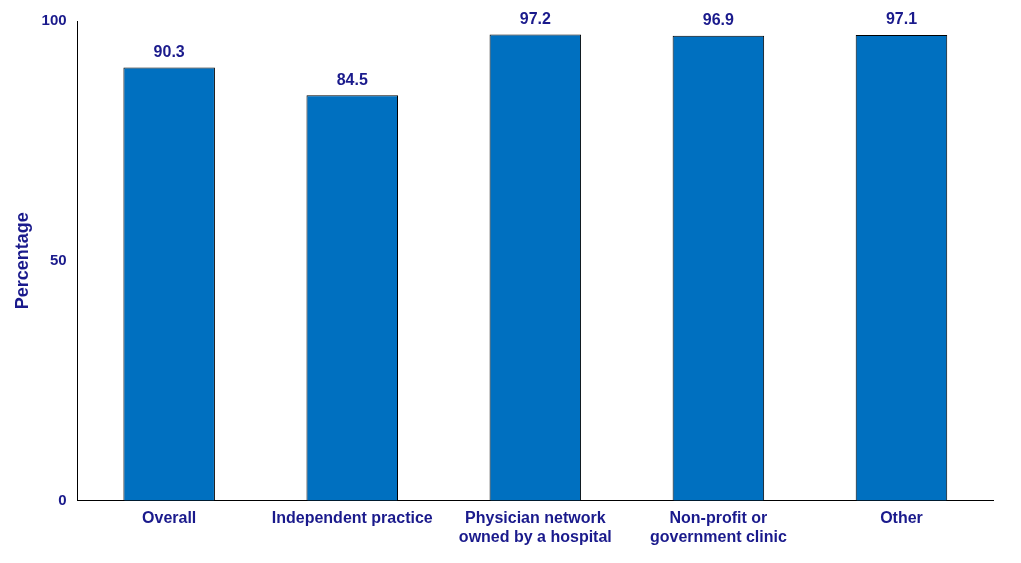  Describe the element at coordinates (169, 517) in the screenshot. I see `x-tick-label: Overall` at that location.